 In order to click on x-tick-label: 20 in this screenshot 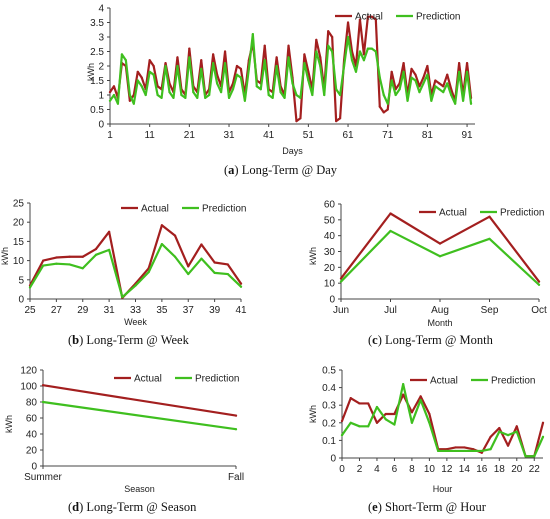, I will do `click(517, 469)`.